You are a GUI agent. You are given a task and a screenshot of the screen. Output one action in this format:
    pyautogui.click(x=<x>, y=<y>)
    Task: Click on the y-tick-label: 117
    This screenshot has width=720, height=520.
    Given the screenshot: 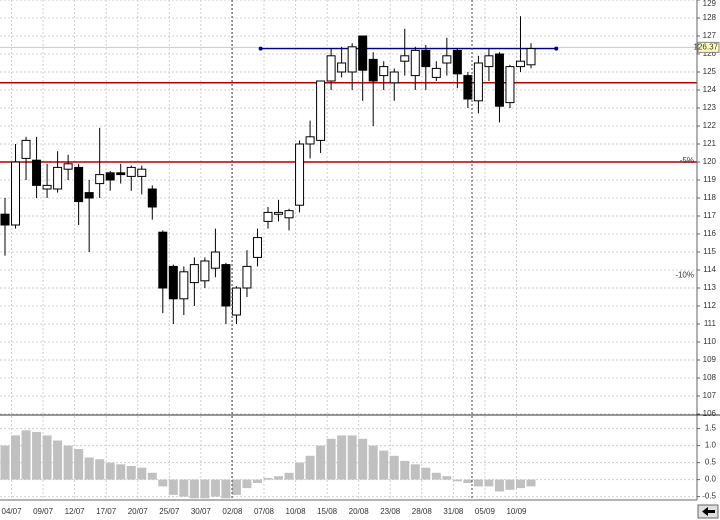 What is the action you would take?
    pyautogui.click(x=709, y=215)
    